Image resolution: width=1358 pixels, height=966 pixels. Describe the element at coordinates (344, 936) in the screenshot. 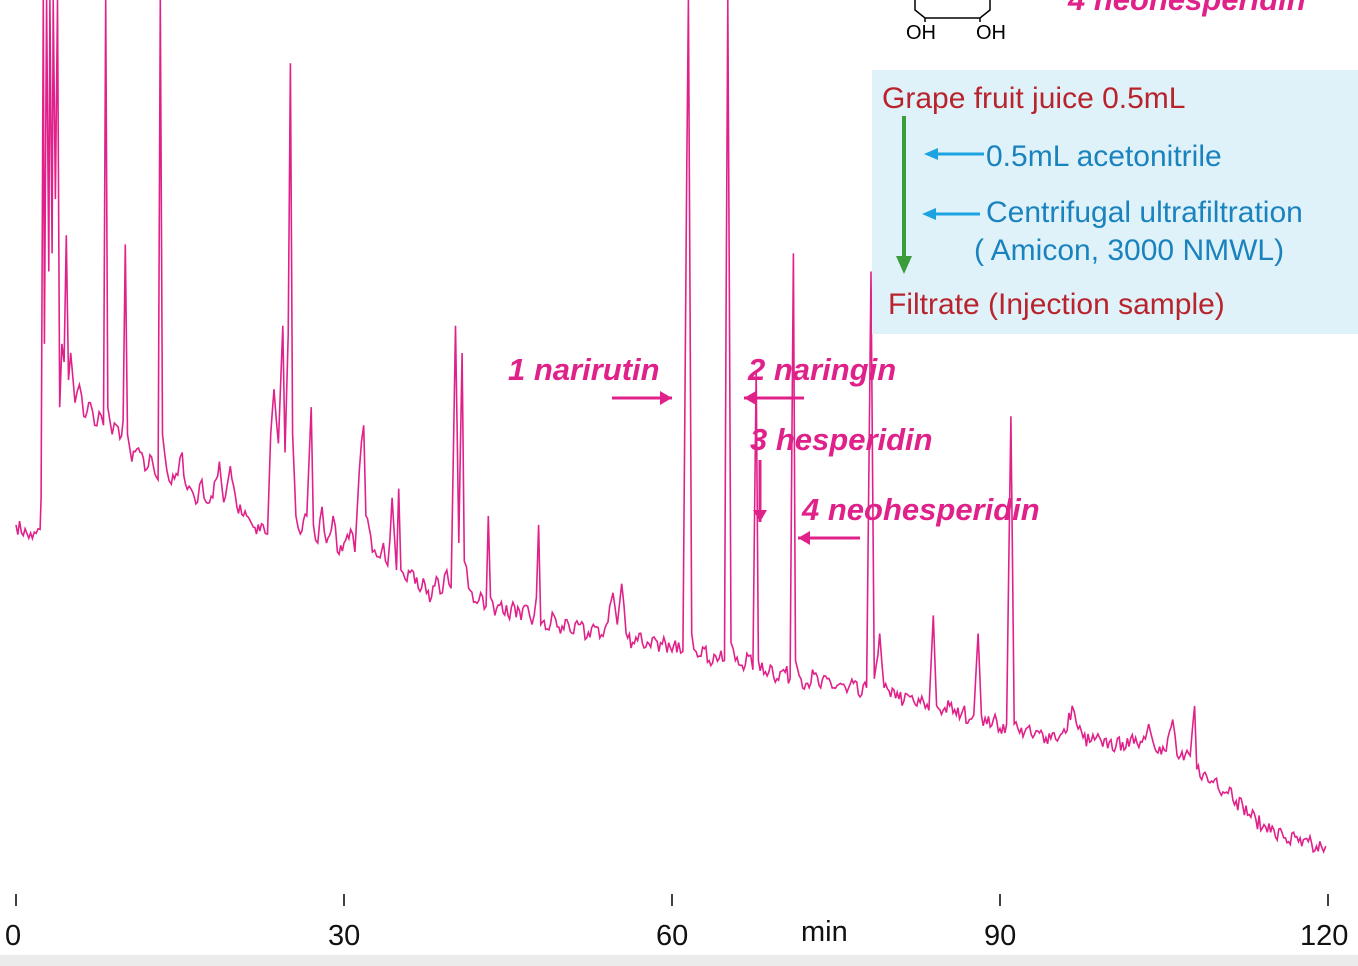

I see `x-tick-label: 30` at that location.